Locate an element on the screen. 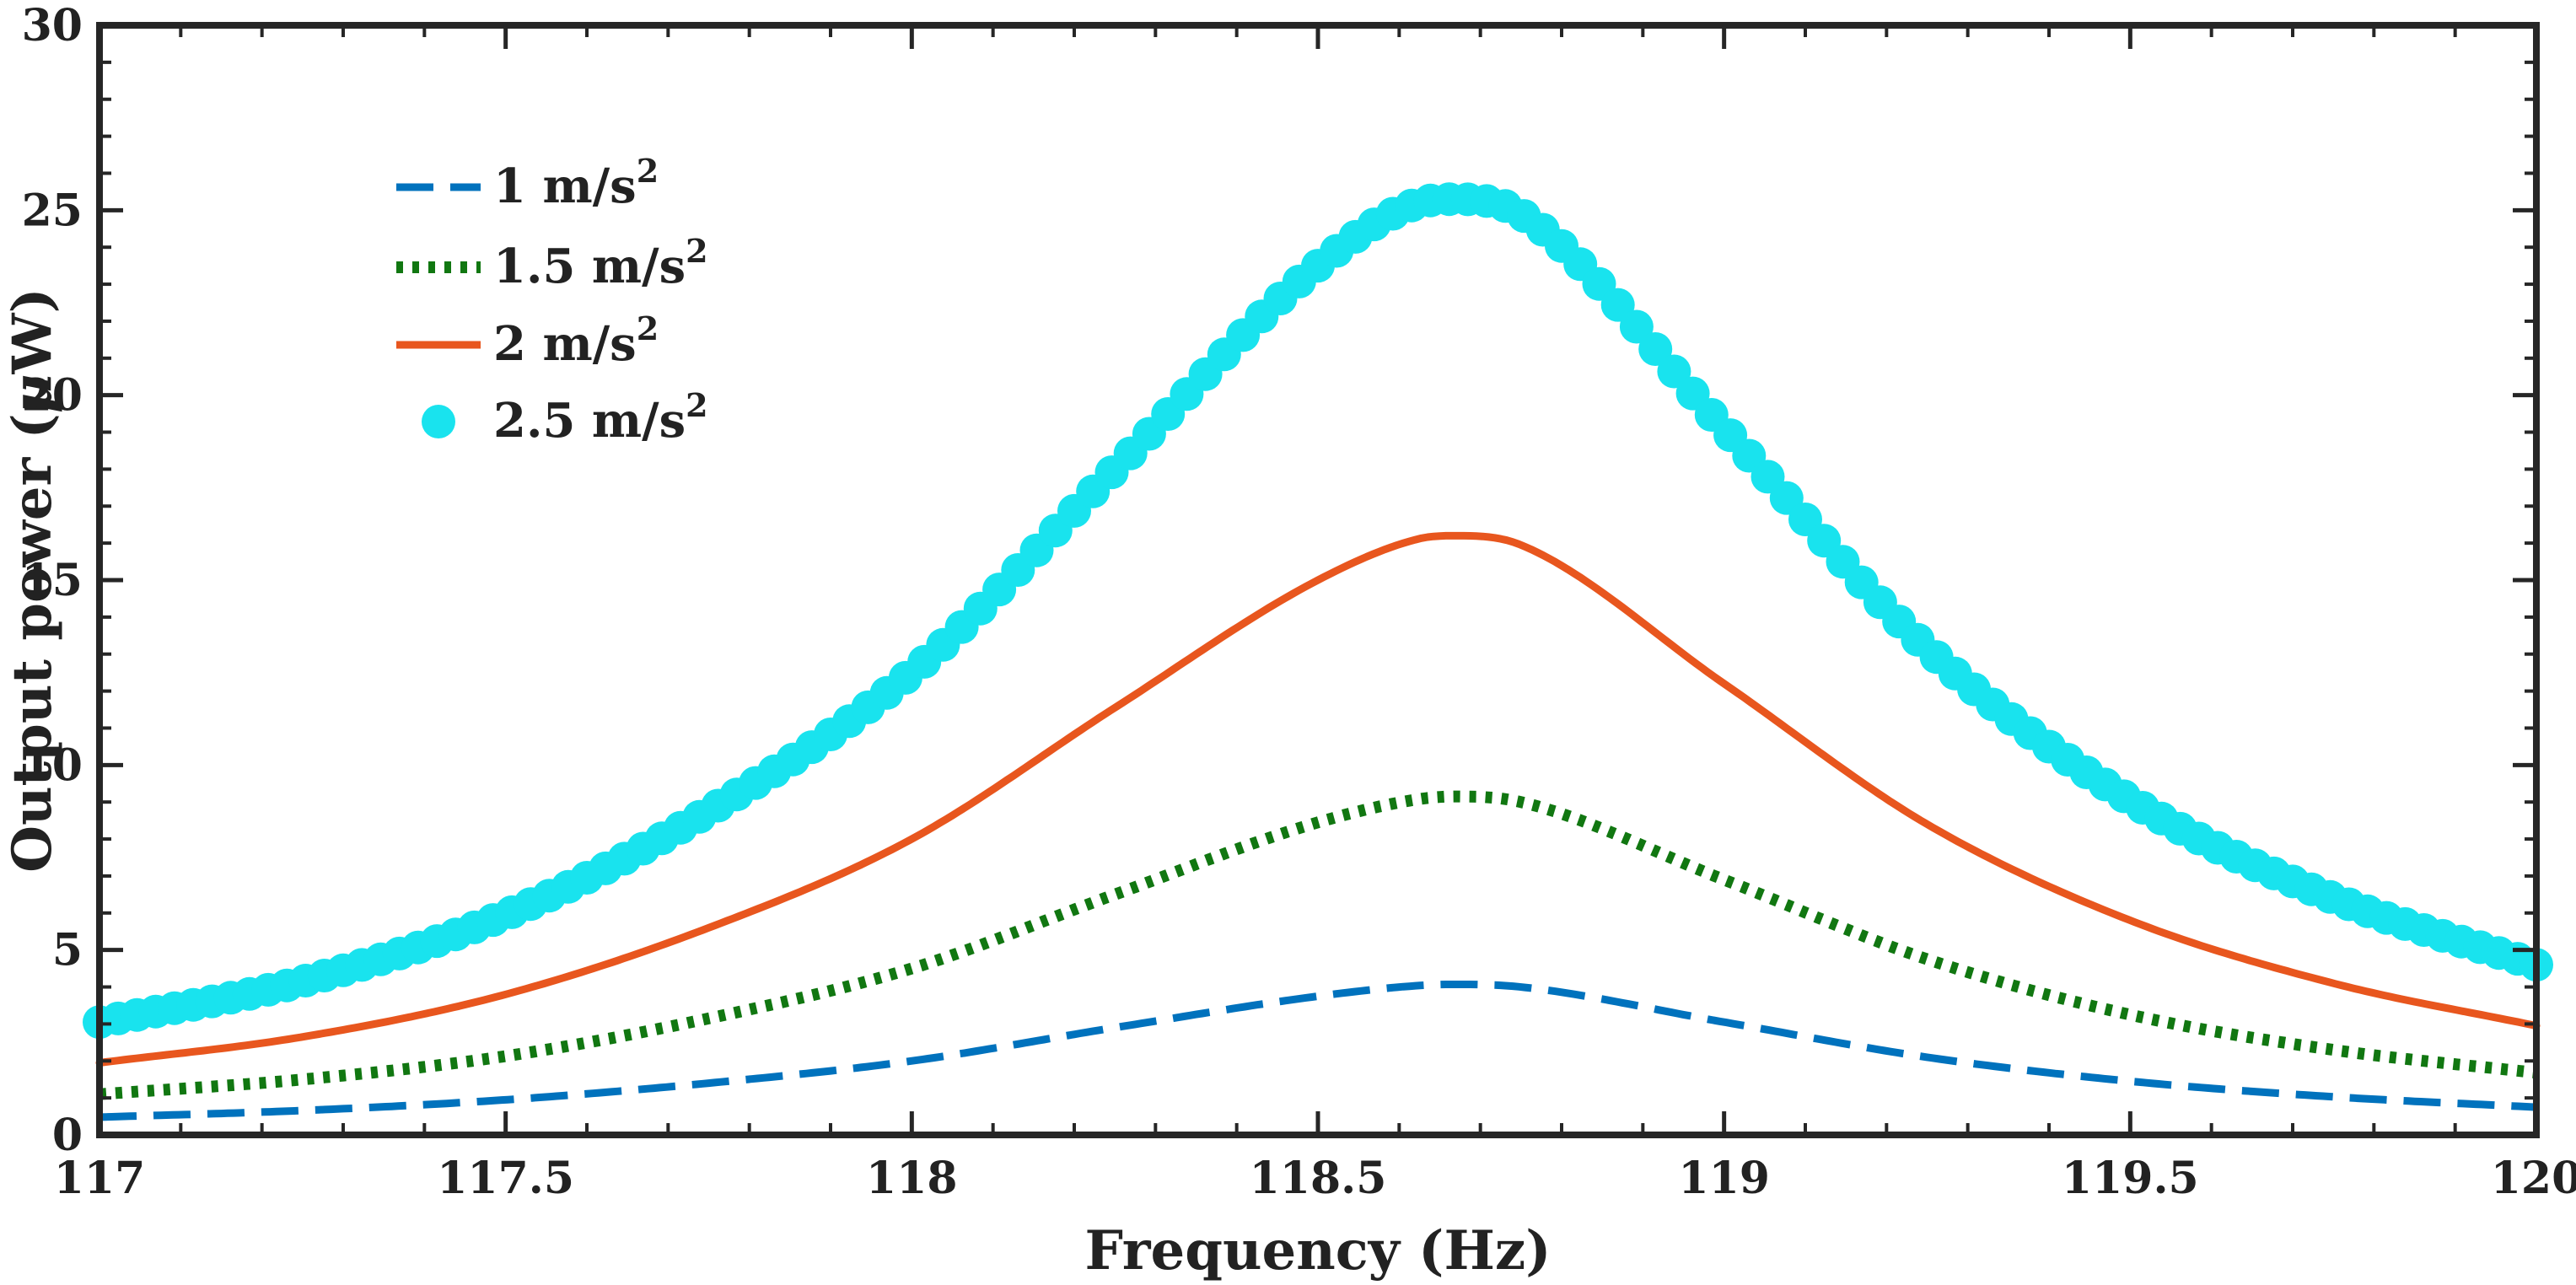 The image size is (2576, 1285). legend-entry-1: 1 m/s2 is located at coordinates (527, 183).